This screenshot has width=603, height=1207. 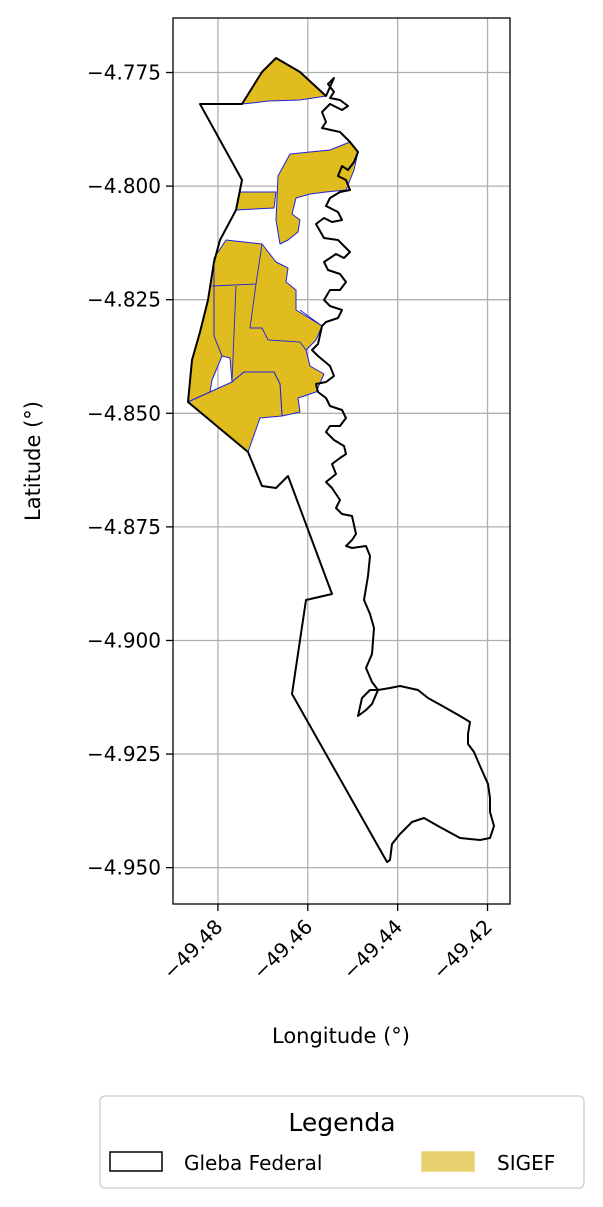 What do you see at coordinates (341, 1122) in the screenshot?
I see `legend-title: Legenda` at bounding box center [341, 1122].